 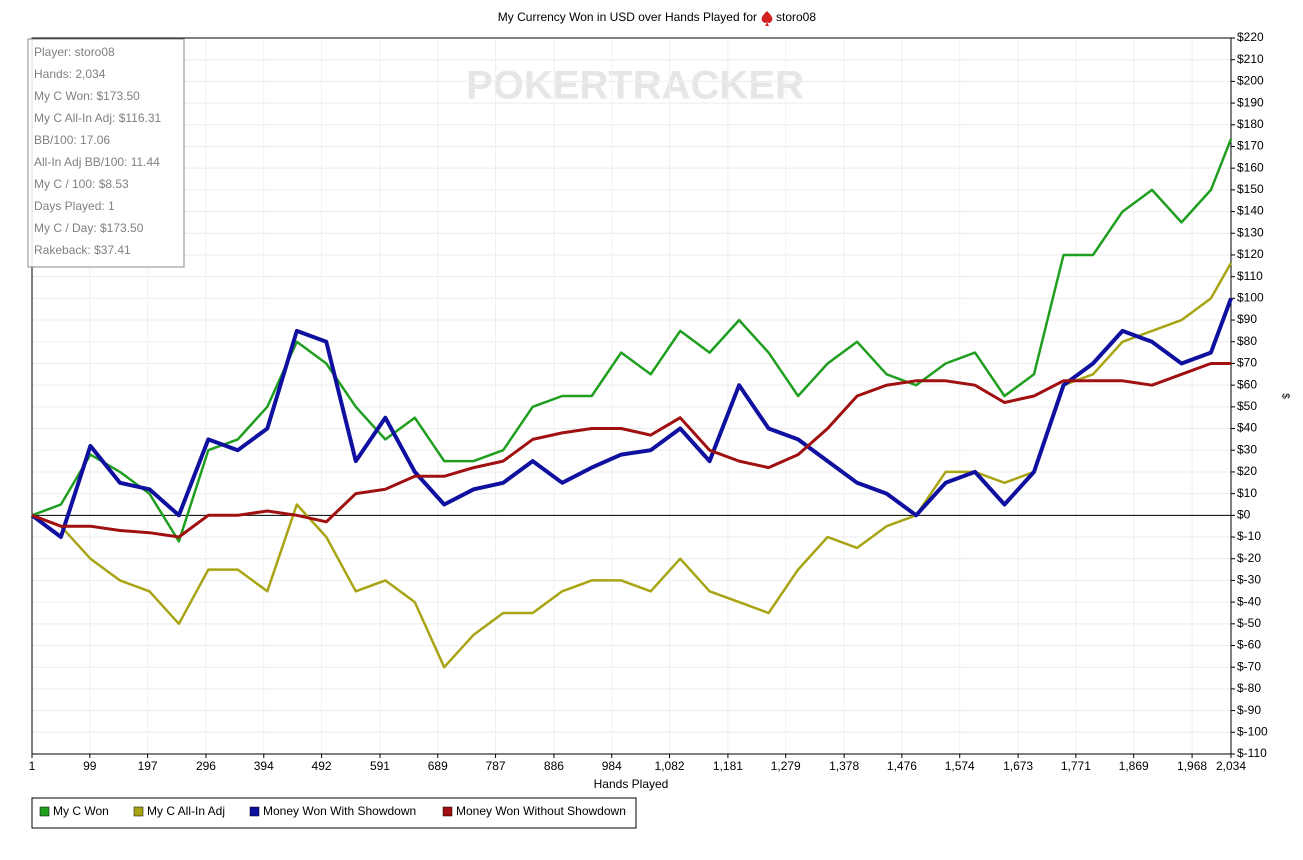 What do you see at coordinates (148, 766) in the screenshot?
I see `x-tick-label: 197` at bounding box center [148, 766].